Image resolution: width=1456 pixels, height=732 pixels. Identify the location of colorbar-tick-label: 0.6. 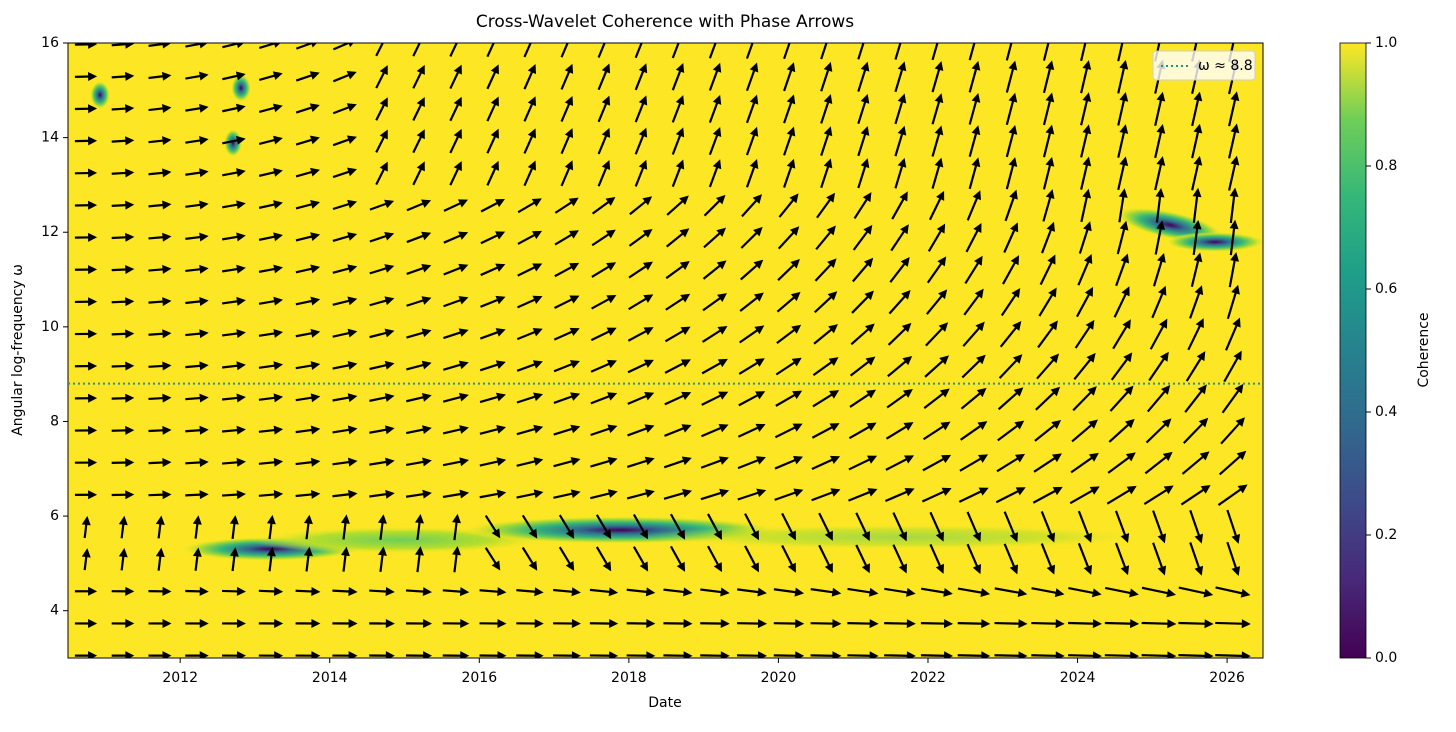
(1386, 289).